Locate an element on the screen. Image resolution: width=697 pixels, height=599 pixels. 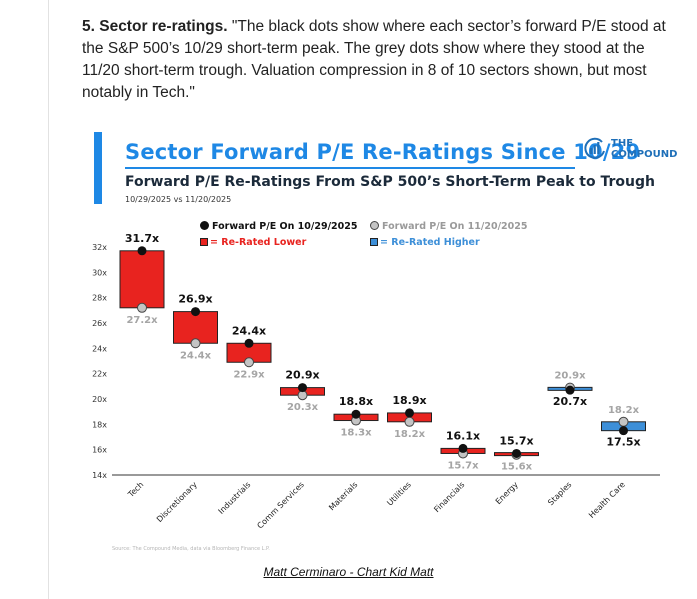
x-tick-label: Financials is located at coordinates (449, 497).